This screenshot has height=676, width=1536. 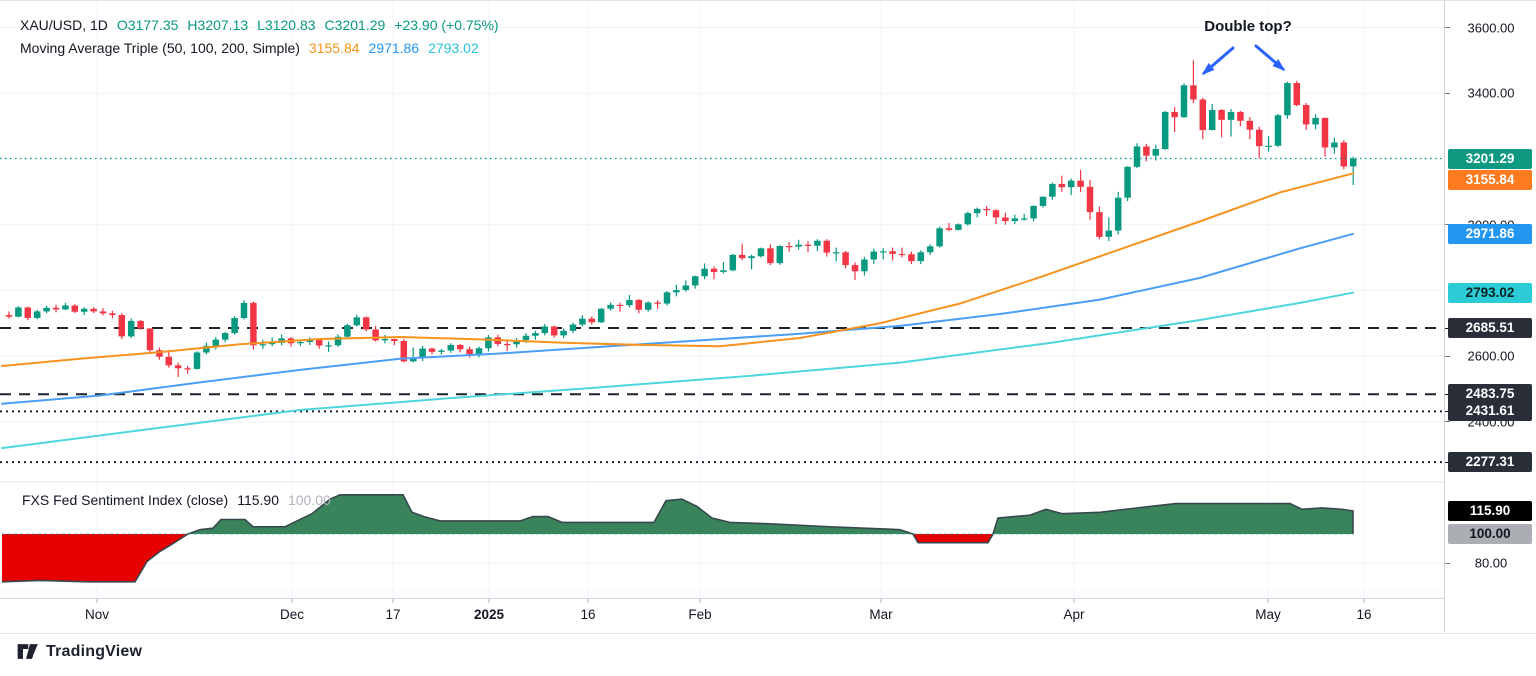 What do you see at coordinates (64, 25) in the screenshot?
I see `symbol-title: XAU/USD, 1D` at bounding box center [64, 25].